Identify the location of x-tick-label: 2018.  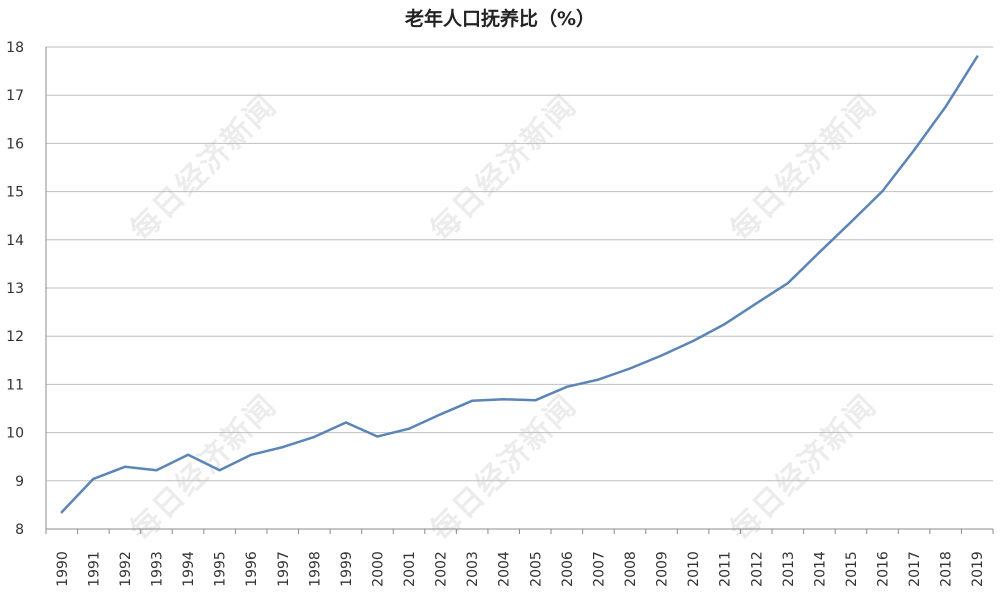
(947, 569).